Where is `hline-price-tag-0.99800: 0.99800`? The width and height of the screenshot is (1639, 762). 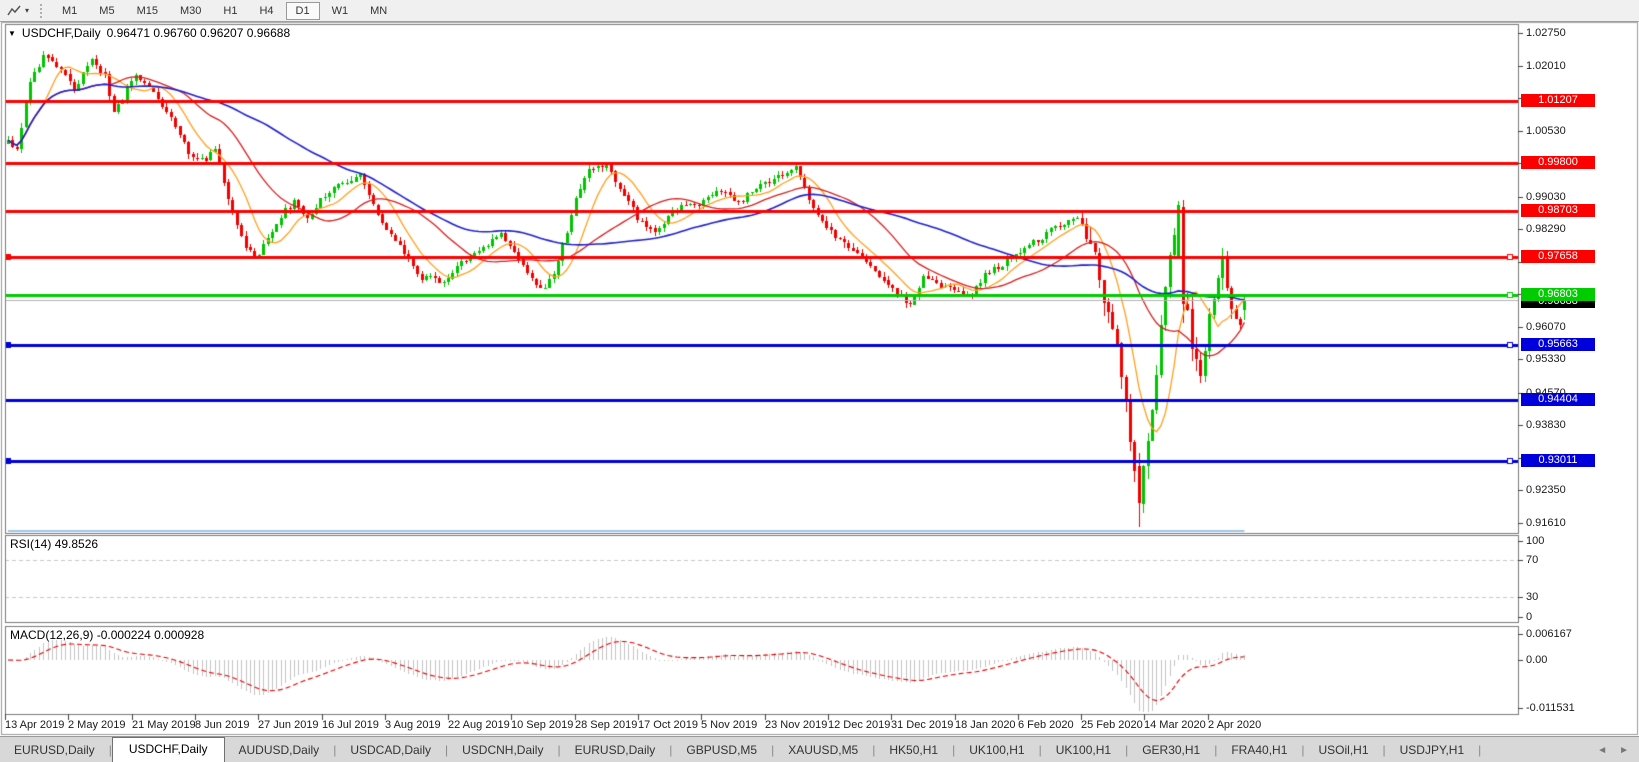
hline-price-tag-0.99800: 0.99800 is located at coordinates (1558, 162).